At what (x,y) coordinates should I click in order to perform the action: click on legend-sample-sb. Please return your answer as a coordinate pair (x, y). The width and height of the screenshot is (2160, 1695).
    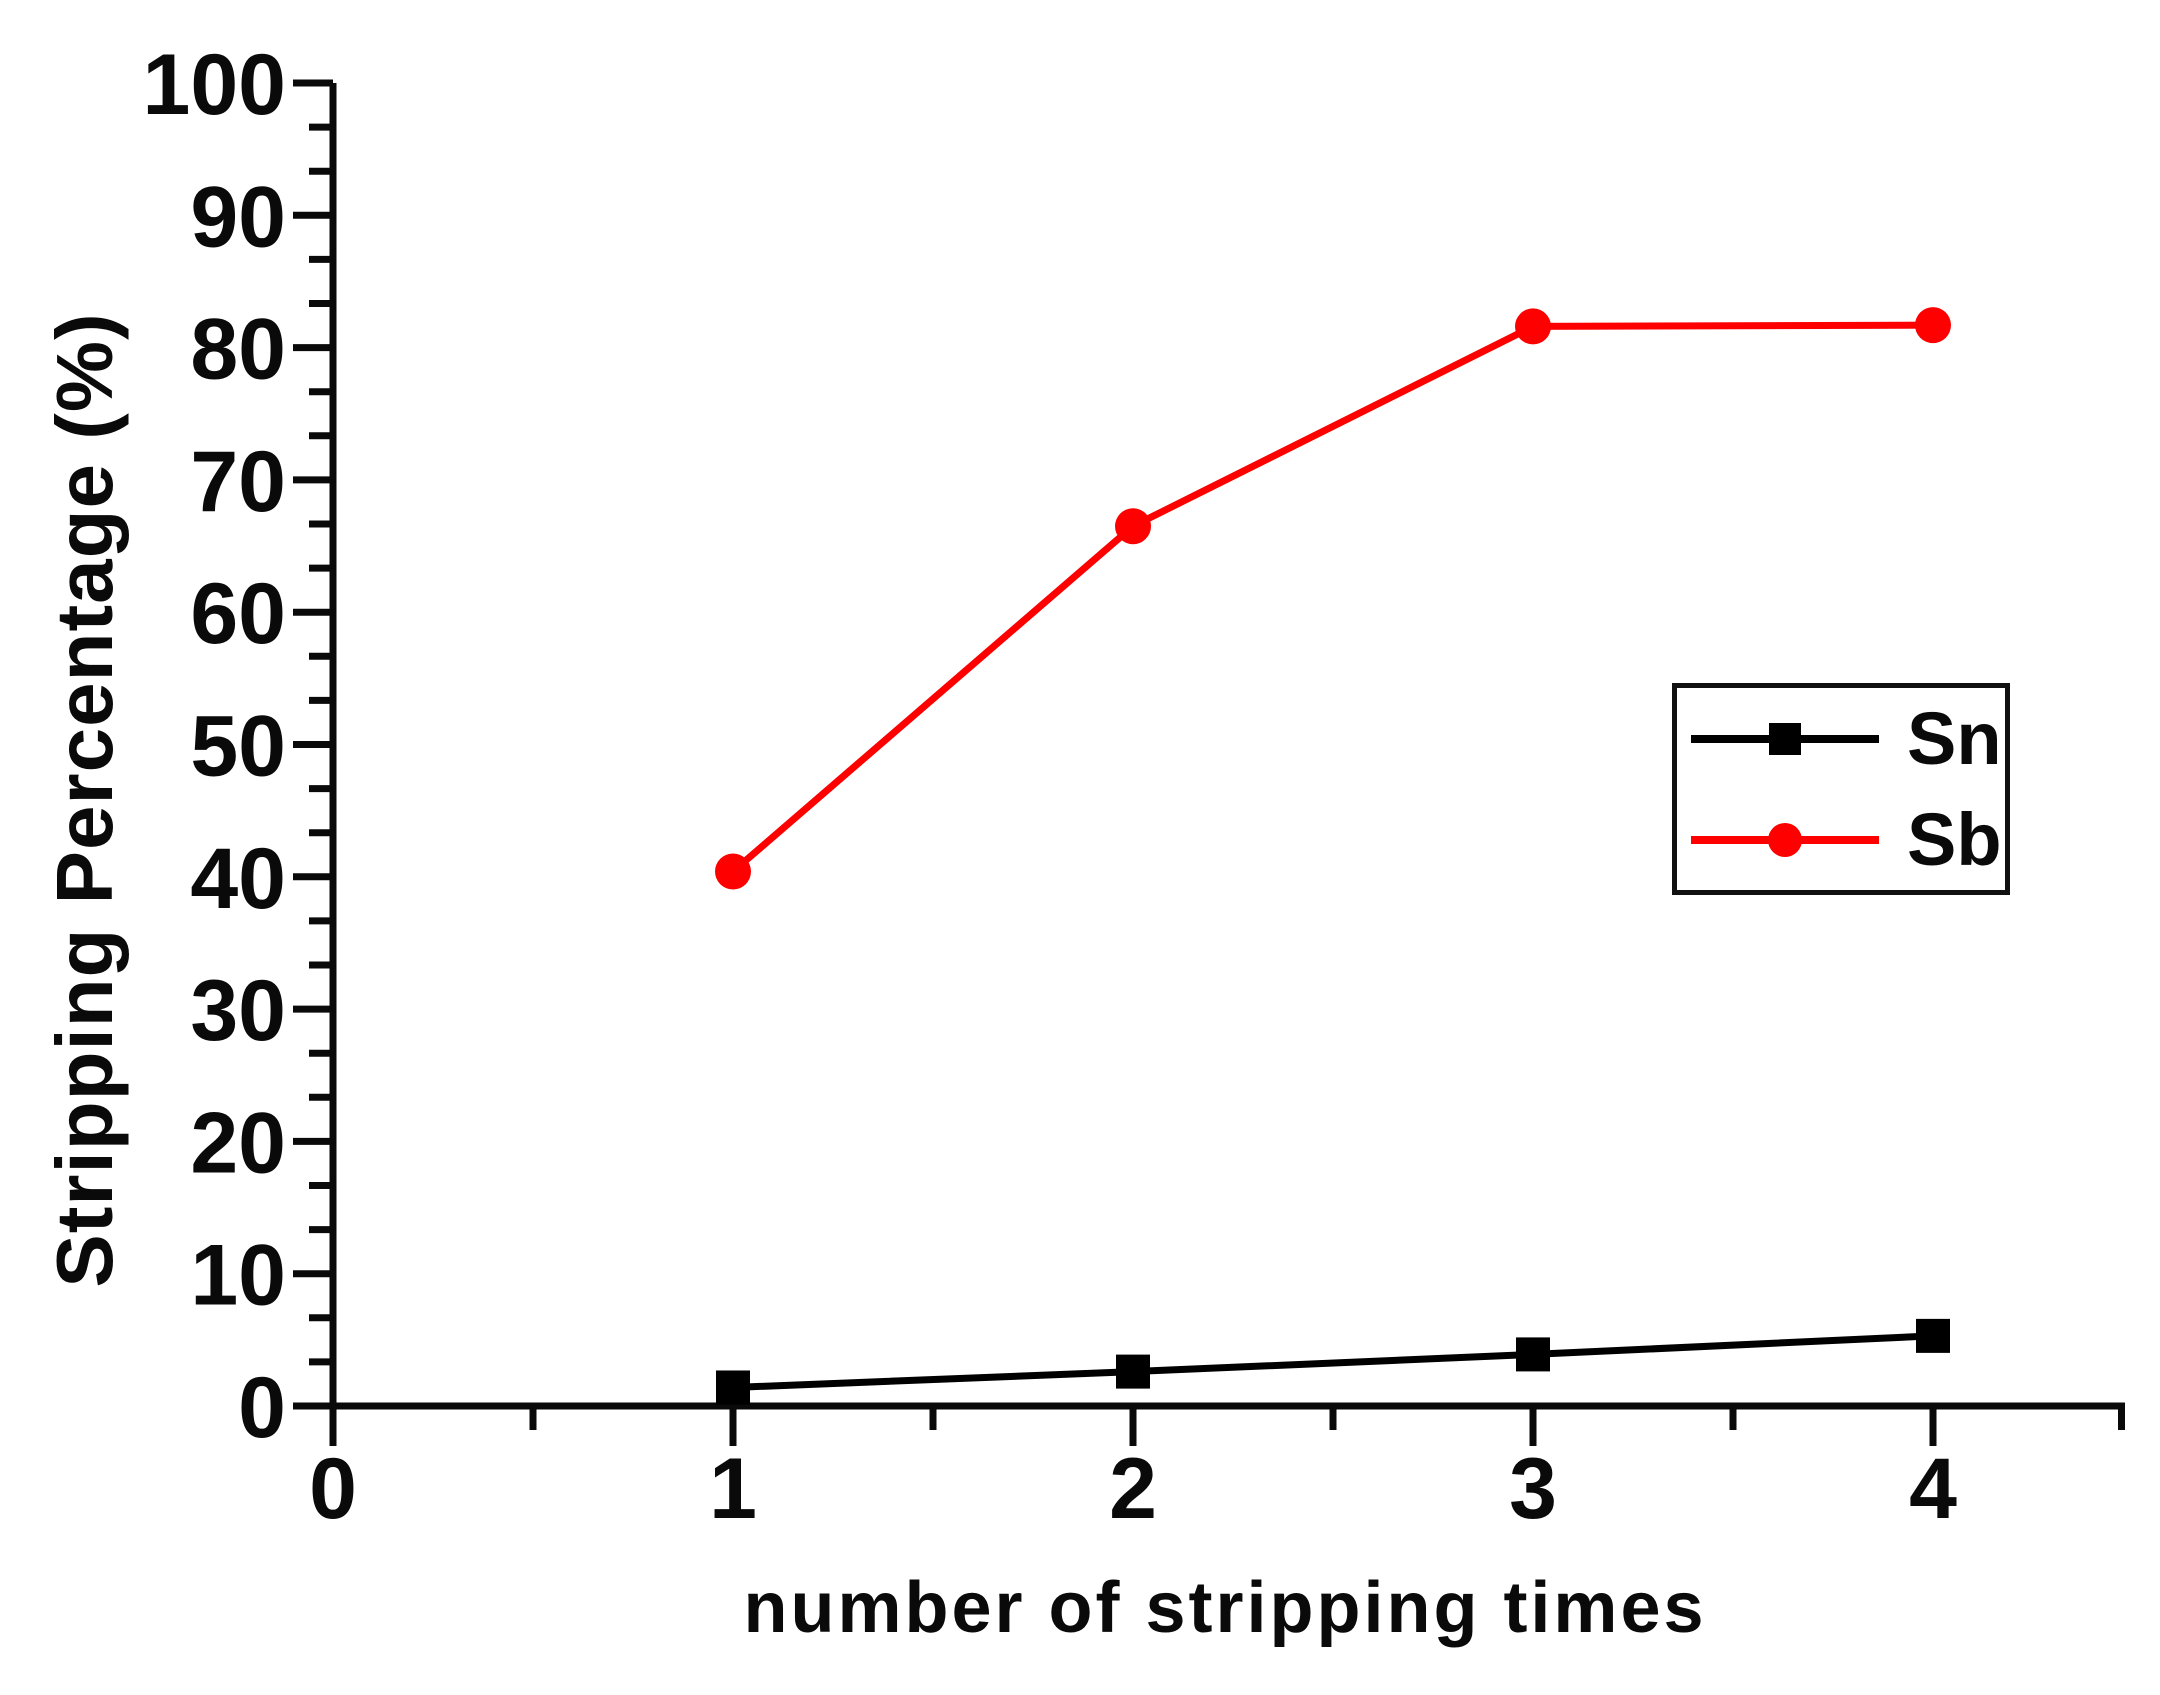
    Looking at the image, I should click on (1785, 839).